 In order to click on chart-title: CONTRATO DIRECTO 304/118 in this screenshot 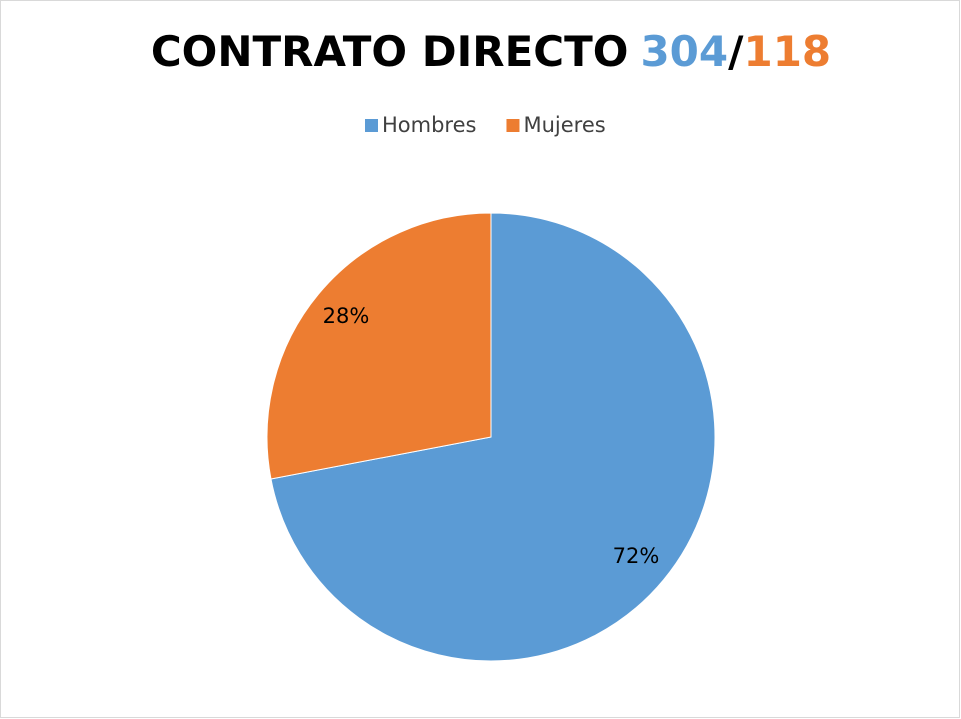, I will do `click(491, 51)`.